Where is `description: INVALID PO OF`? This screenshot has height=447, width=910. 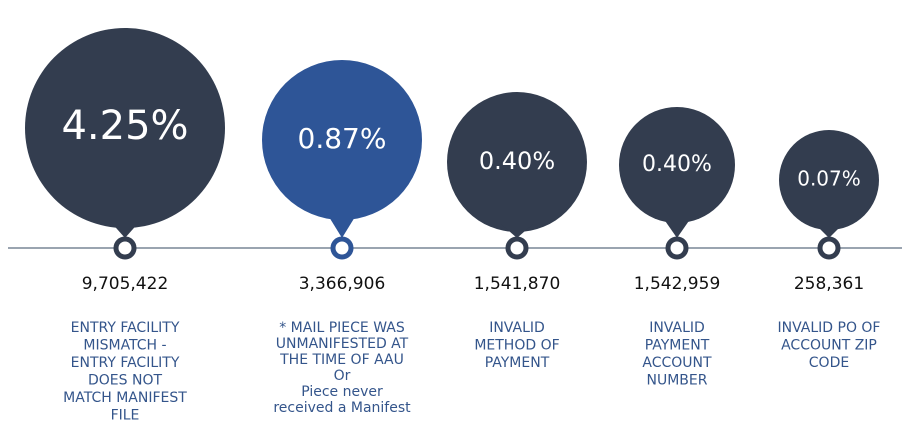 description: INVALID PO OF is located at coordinates (828, 328).